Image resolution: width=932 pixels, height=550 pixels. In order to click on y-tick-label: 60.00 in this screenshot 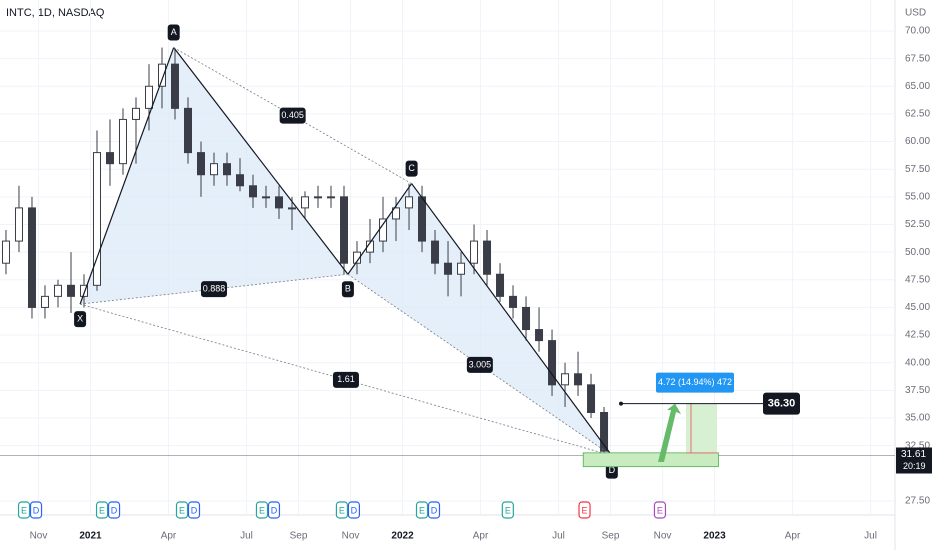, I will do `click(917, 141)`.